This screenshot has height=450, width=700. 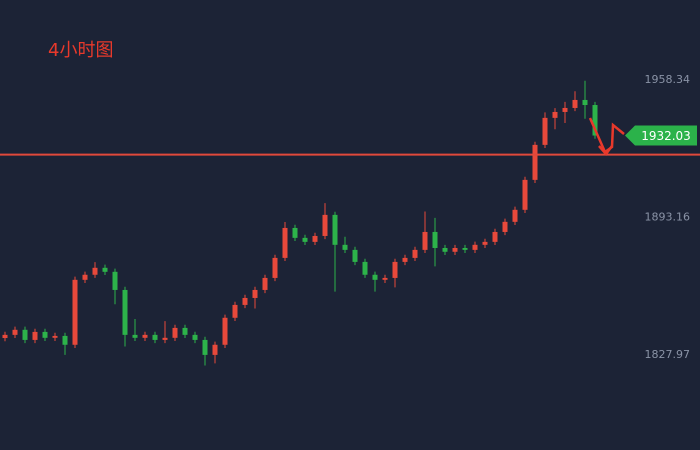 I want to click on arrow-head, so click(x=605, y=150).